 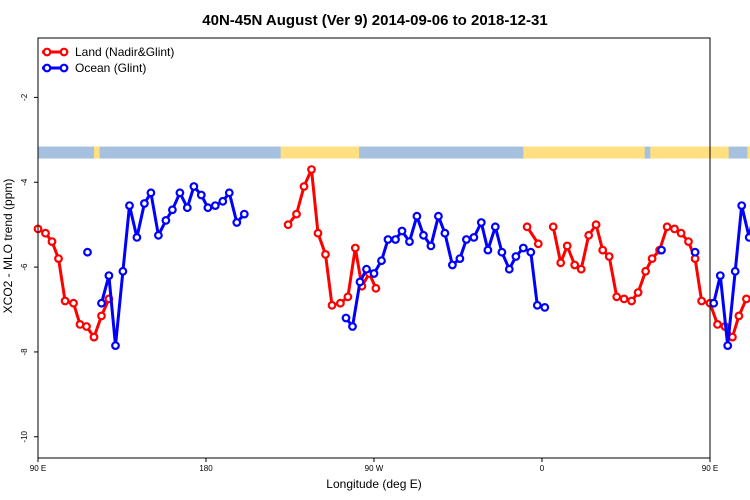 I want to click on land-ocean-mask-band, so click(x=394, y=152).